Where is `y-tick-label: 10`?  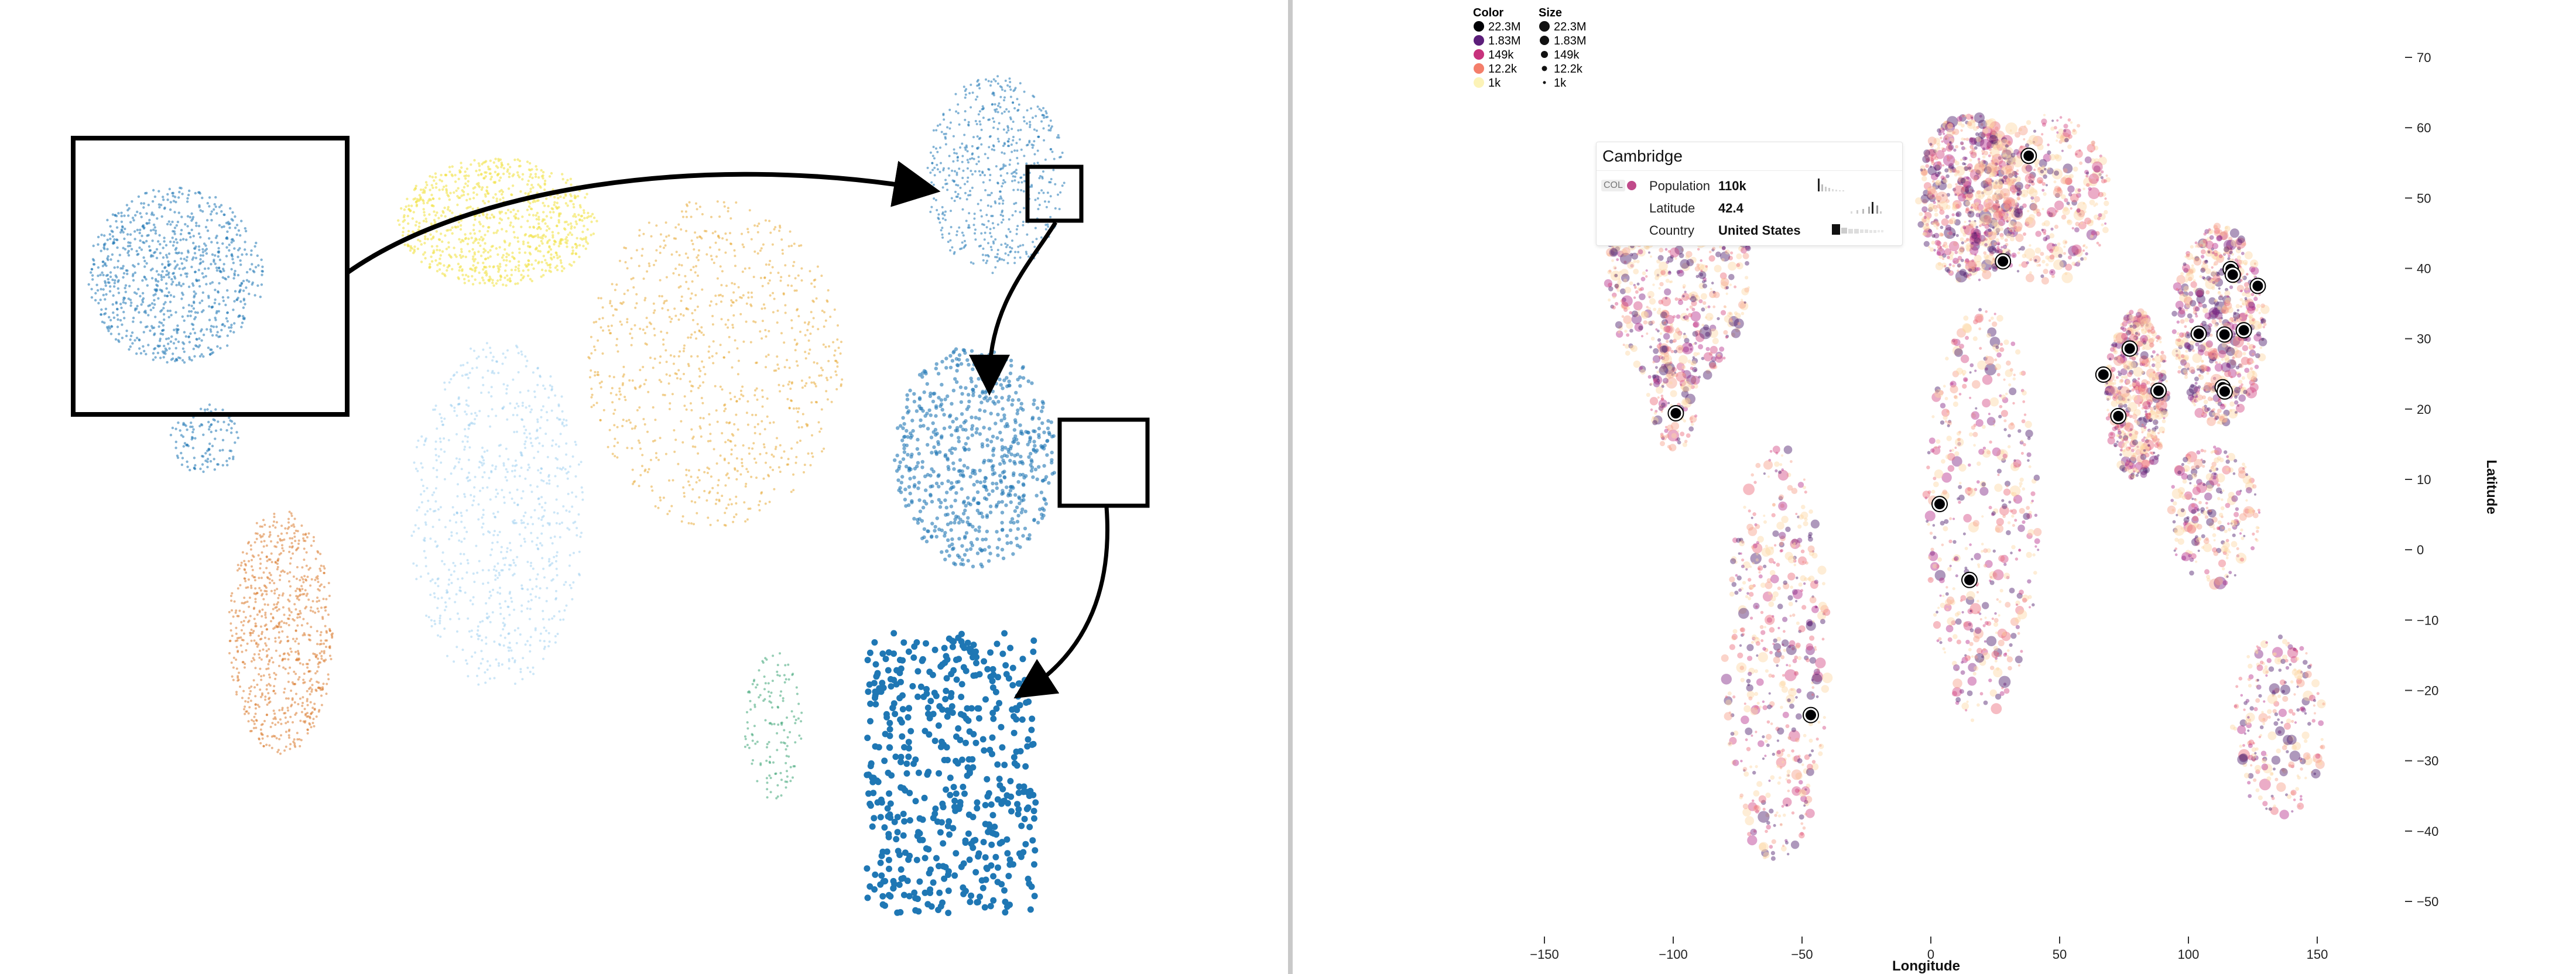
y-tick-label: 10 is located at coordinates (2424, 479).